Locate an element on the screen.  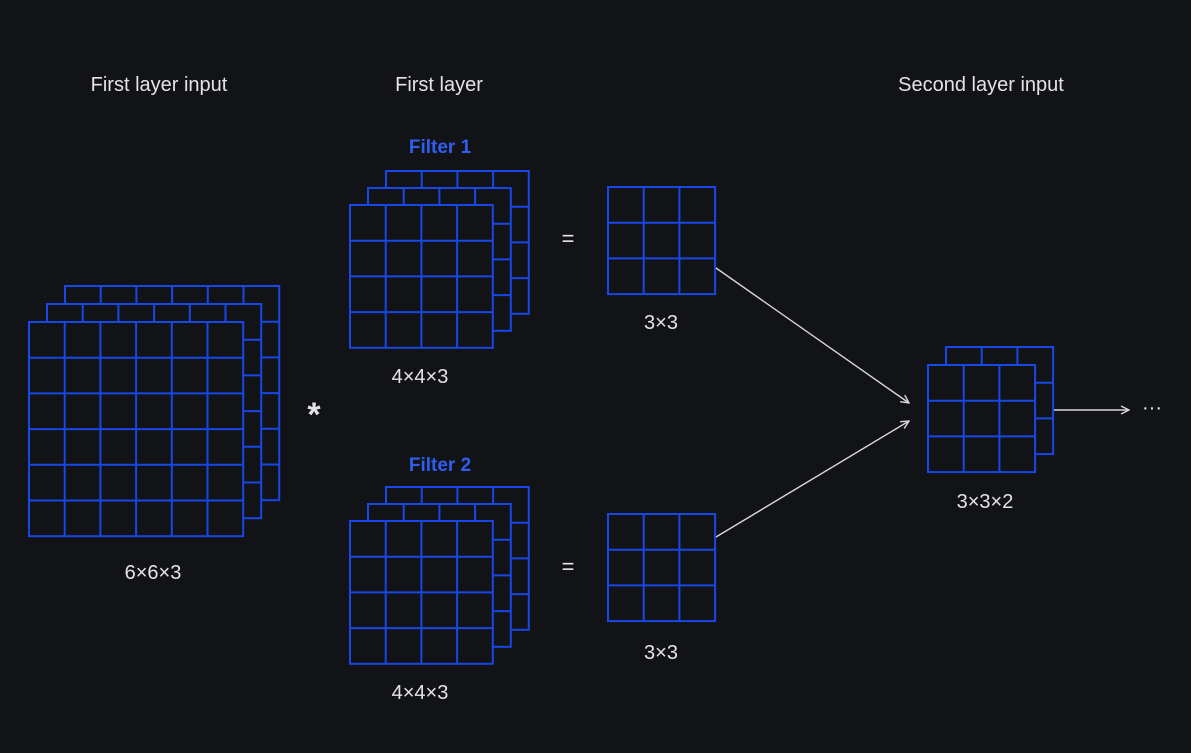
filter-1-label: Filter 1 is located at coordinates (440, 147).